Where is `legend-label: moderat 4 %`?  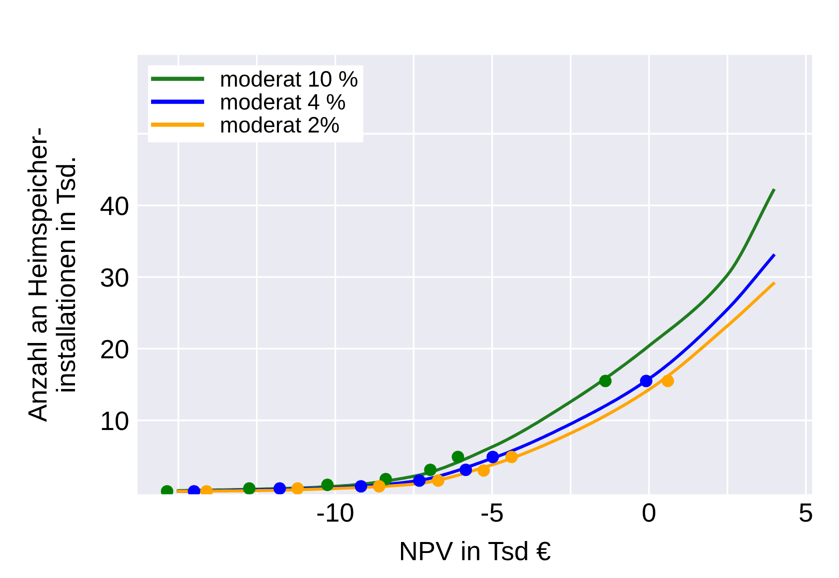
legend-label: moderat 4 % is located at coordinates (283, 101).